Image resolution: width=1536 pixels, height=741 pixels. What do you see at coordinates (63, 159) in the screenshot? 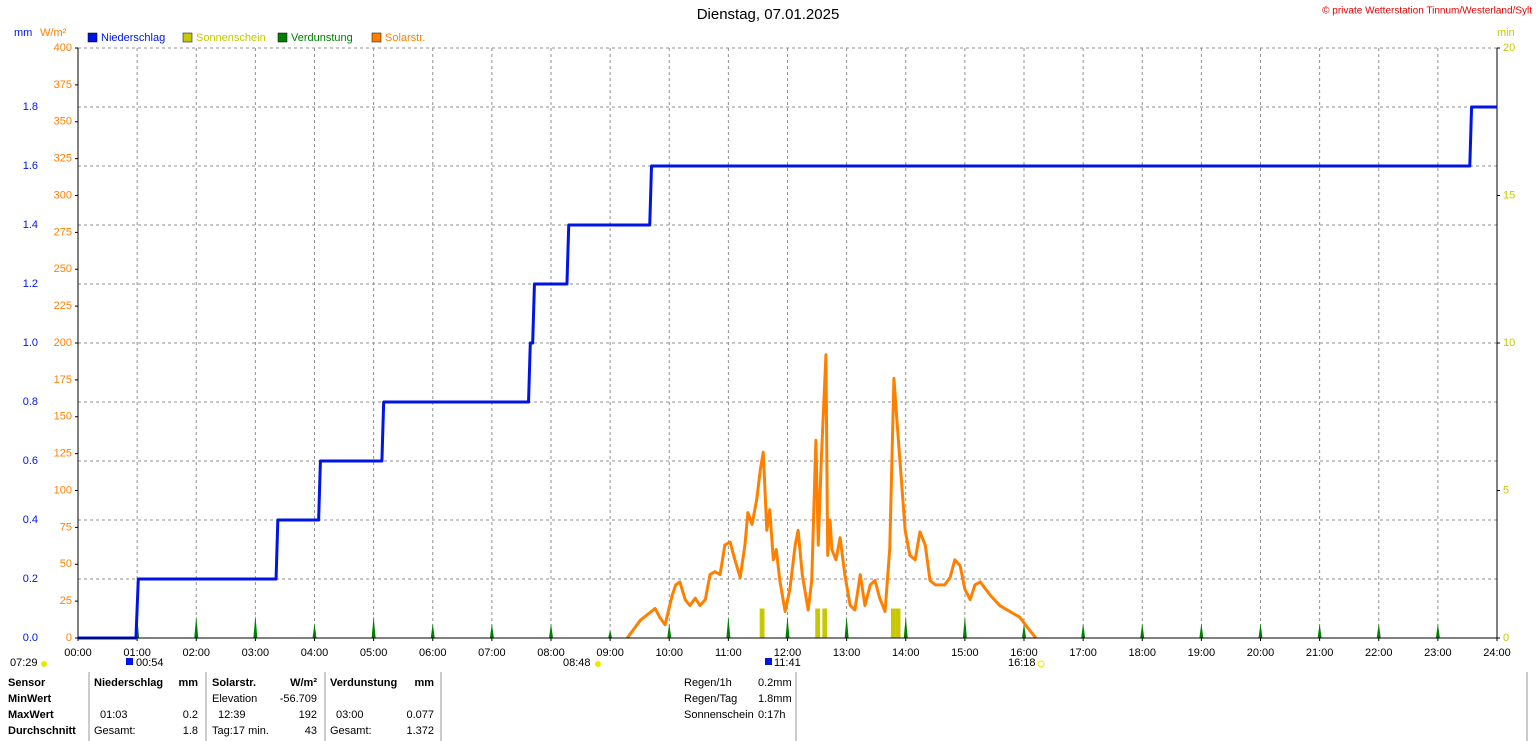
I see `y2-tick-label: 325` at bounding box center [63, 159].